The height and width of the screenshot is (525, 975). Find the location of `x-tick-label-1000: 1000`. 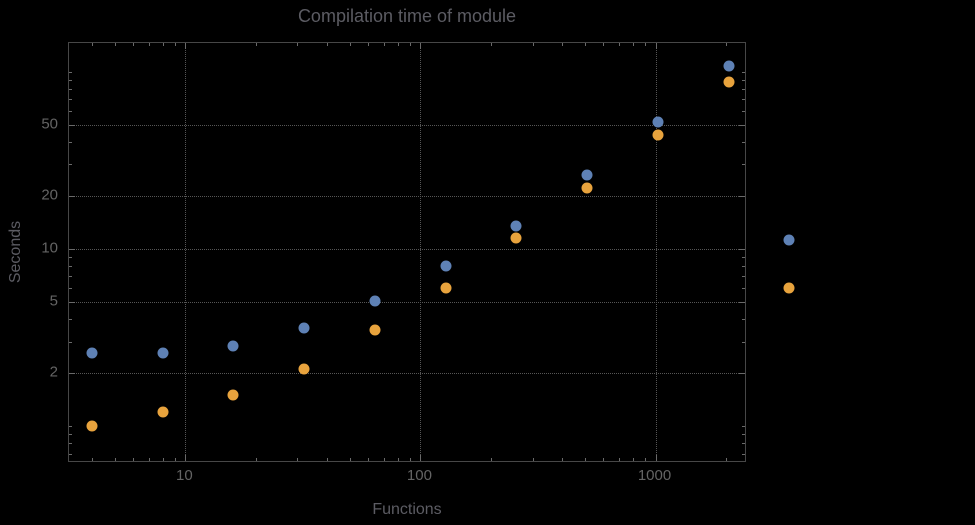

x-tick-label-1000: 1000 is located at coordinates (654, 475).